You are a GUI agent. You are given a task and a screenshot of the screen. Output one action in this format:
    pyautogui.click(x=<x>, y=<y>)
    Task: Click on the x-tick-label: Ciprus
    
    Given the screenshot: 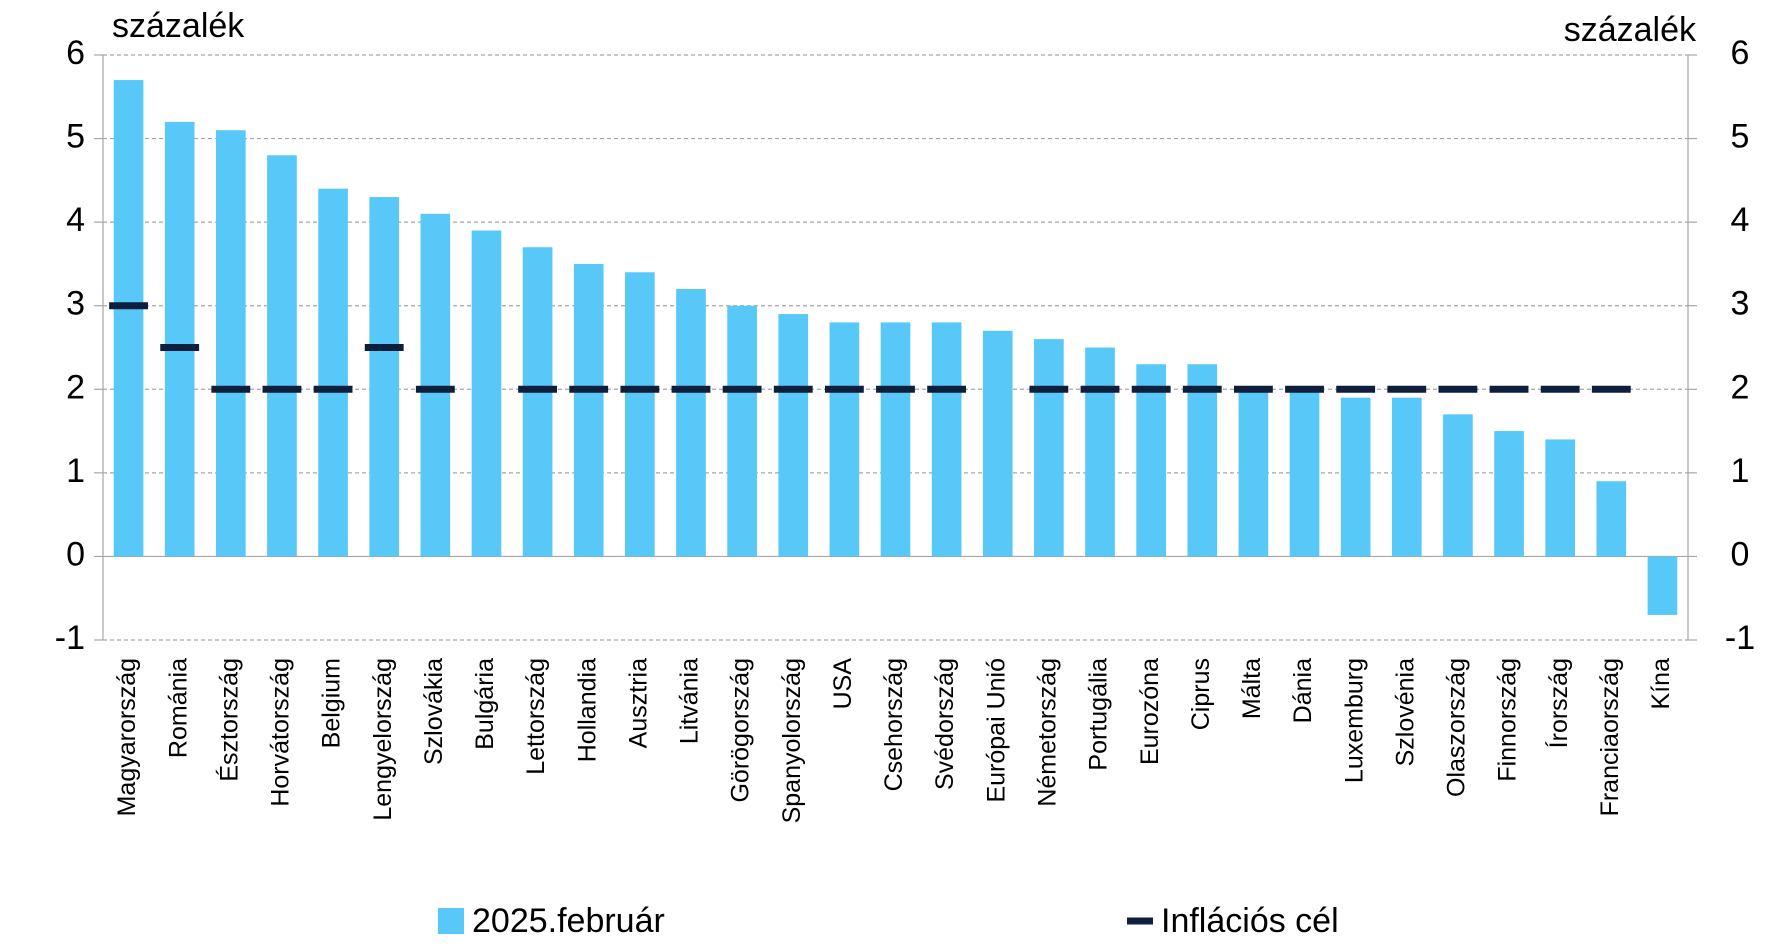 What is the action you would take?
    pyautogui.click(x=1201, y=694)
    